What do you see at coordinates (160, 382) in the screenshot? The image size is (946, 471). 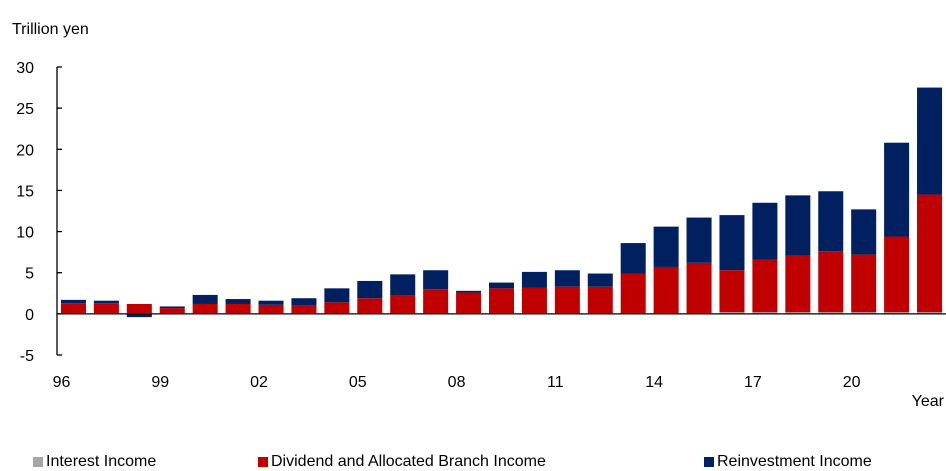 I see `x-tick-label: 99` at bounding box center [160, 382].